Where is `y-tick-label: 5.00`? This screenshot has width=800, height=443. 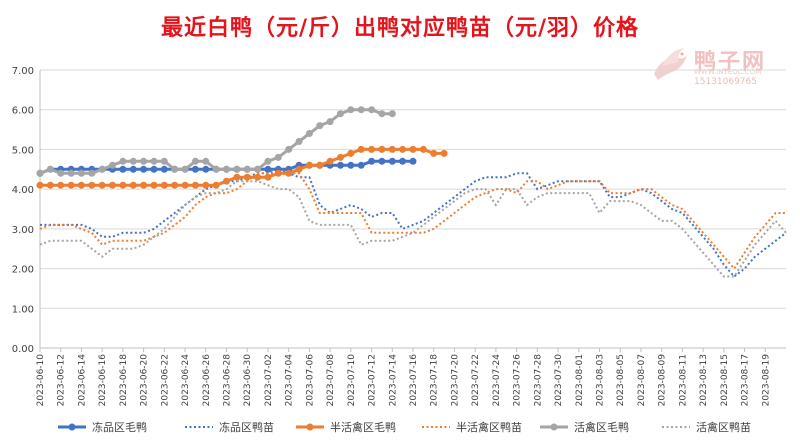
y-tick-label: 5.00 is located at coordinates (23, 150).